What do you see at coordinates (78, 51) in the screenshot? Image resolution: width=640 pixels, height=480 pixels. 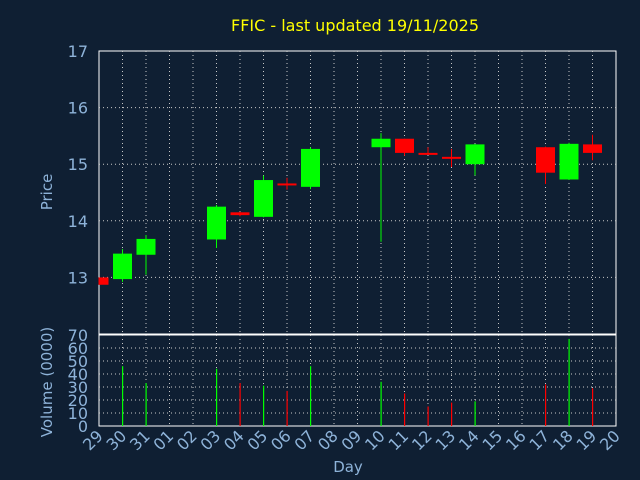 I see `price-tick-label: 17` at bounding box center [78, 51].